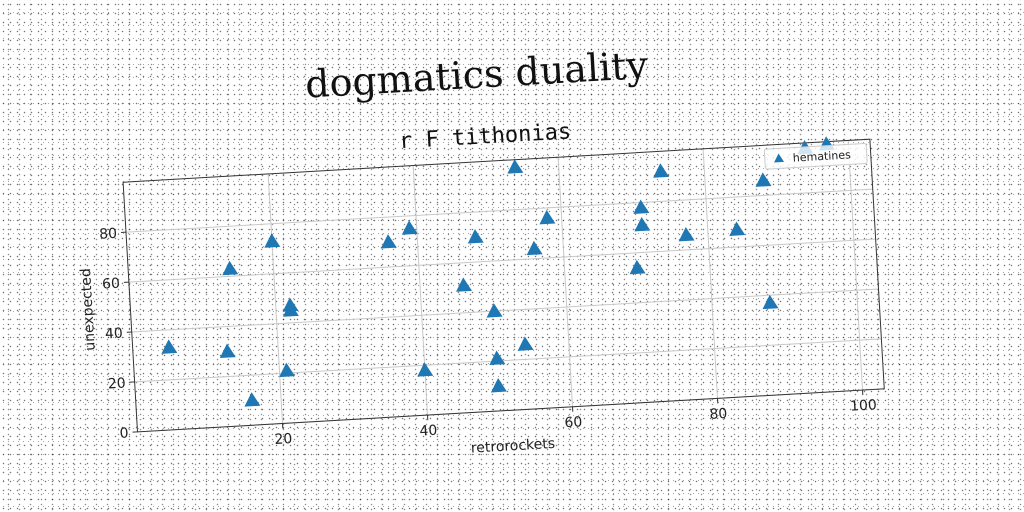  Describe the element at coordinates (428, 431) in the screenshot. I see `x-tick-label: 40` at that location.